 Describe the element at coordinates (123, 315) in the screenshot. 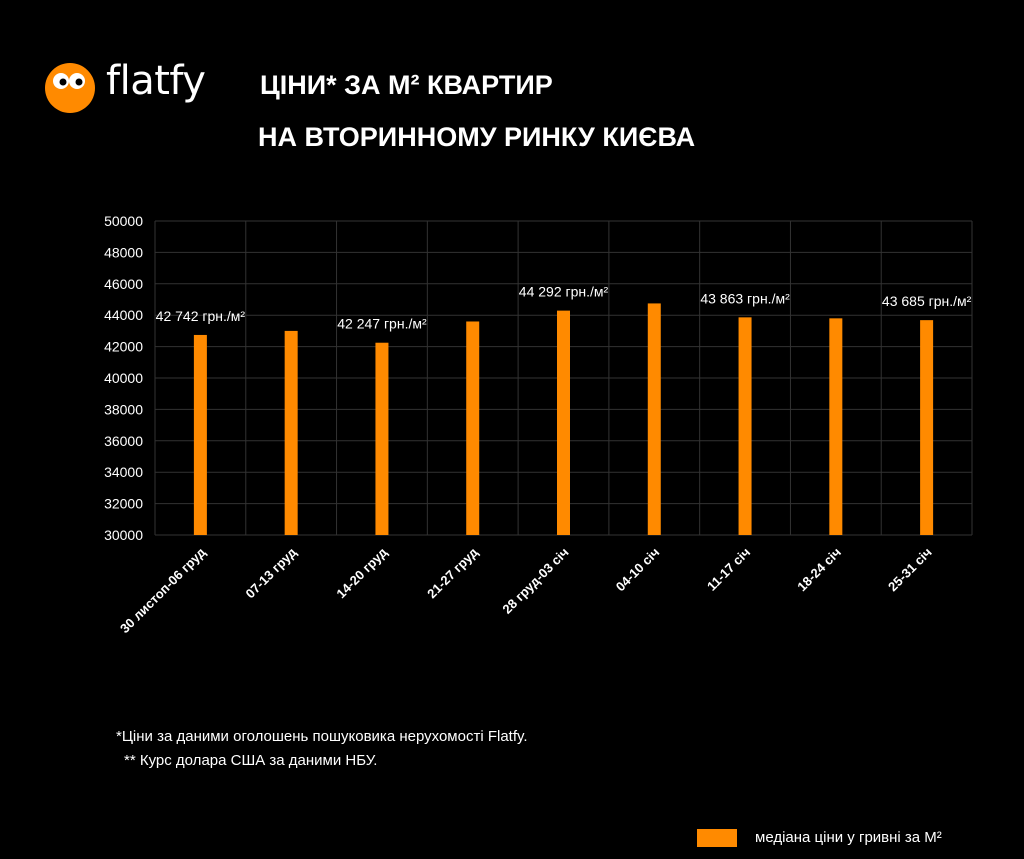

I see `y-tick-label: 44000` at that location.